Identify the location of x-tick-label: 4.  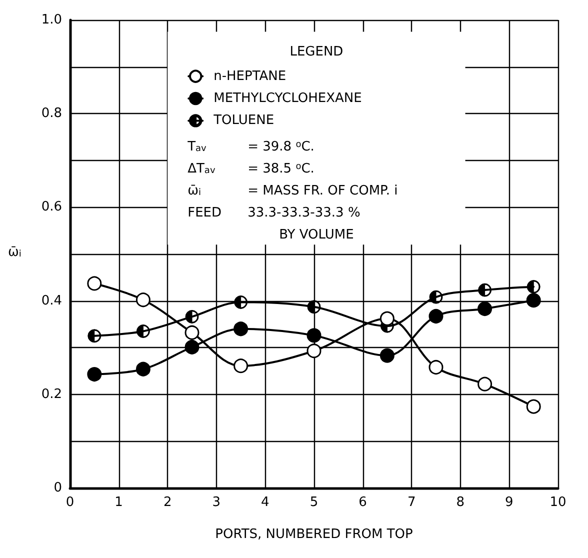
(265, 502).